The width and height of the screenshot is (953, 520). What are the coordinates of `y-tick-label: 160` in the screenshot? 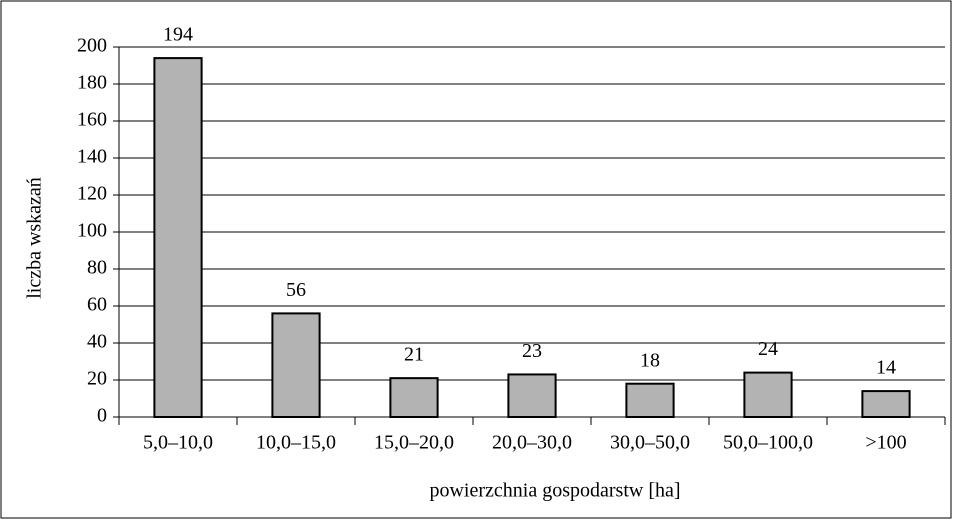 It's located at (92, 120).